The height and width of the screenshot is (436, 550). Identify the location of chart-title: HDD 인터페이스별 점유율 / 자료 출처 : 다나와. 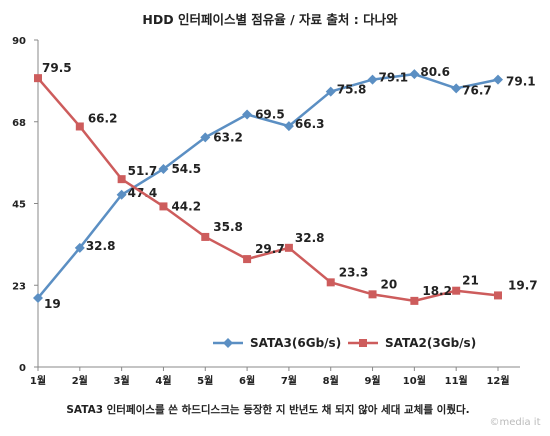
(270, 19).